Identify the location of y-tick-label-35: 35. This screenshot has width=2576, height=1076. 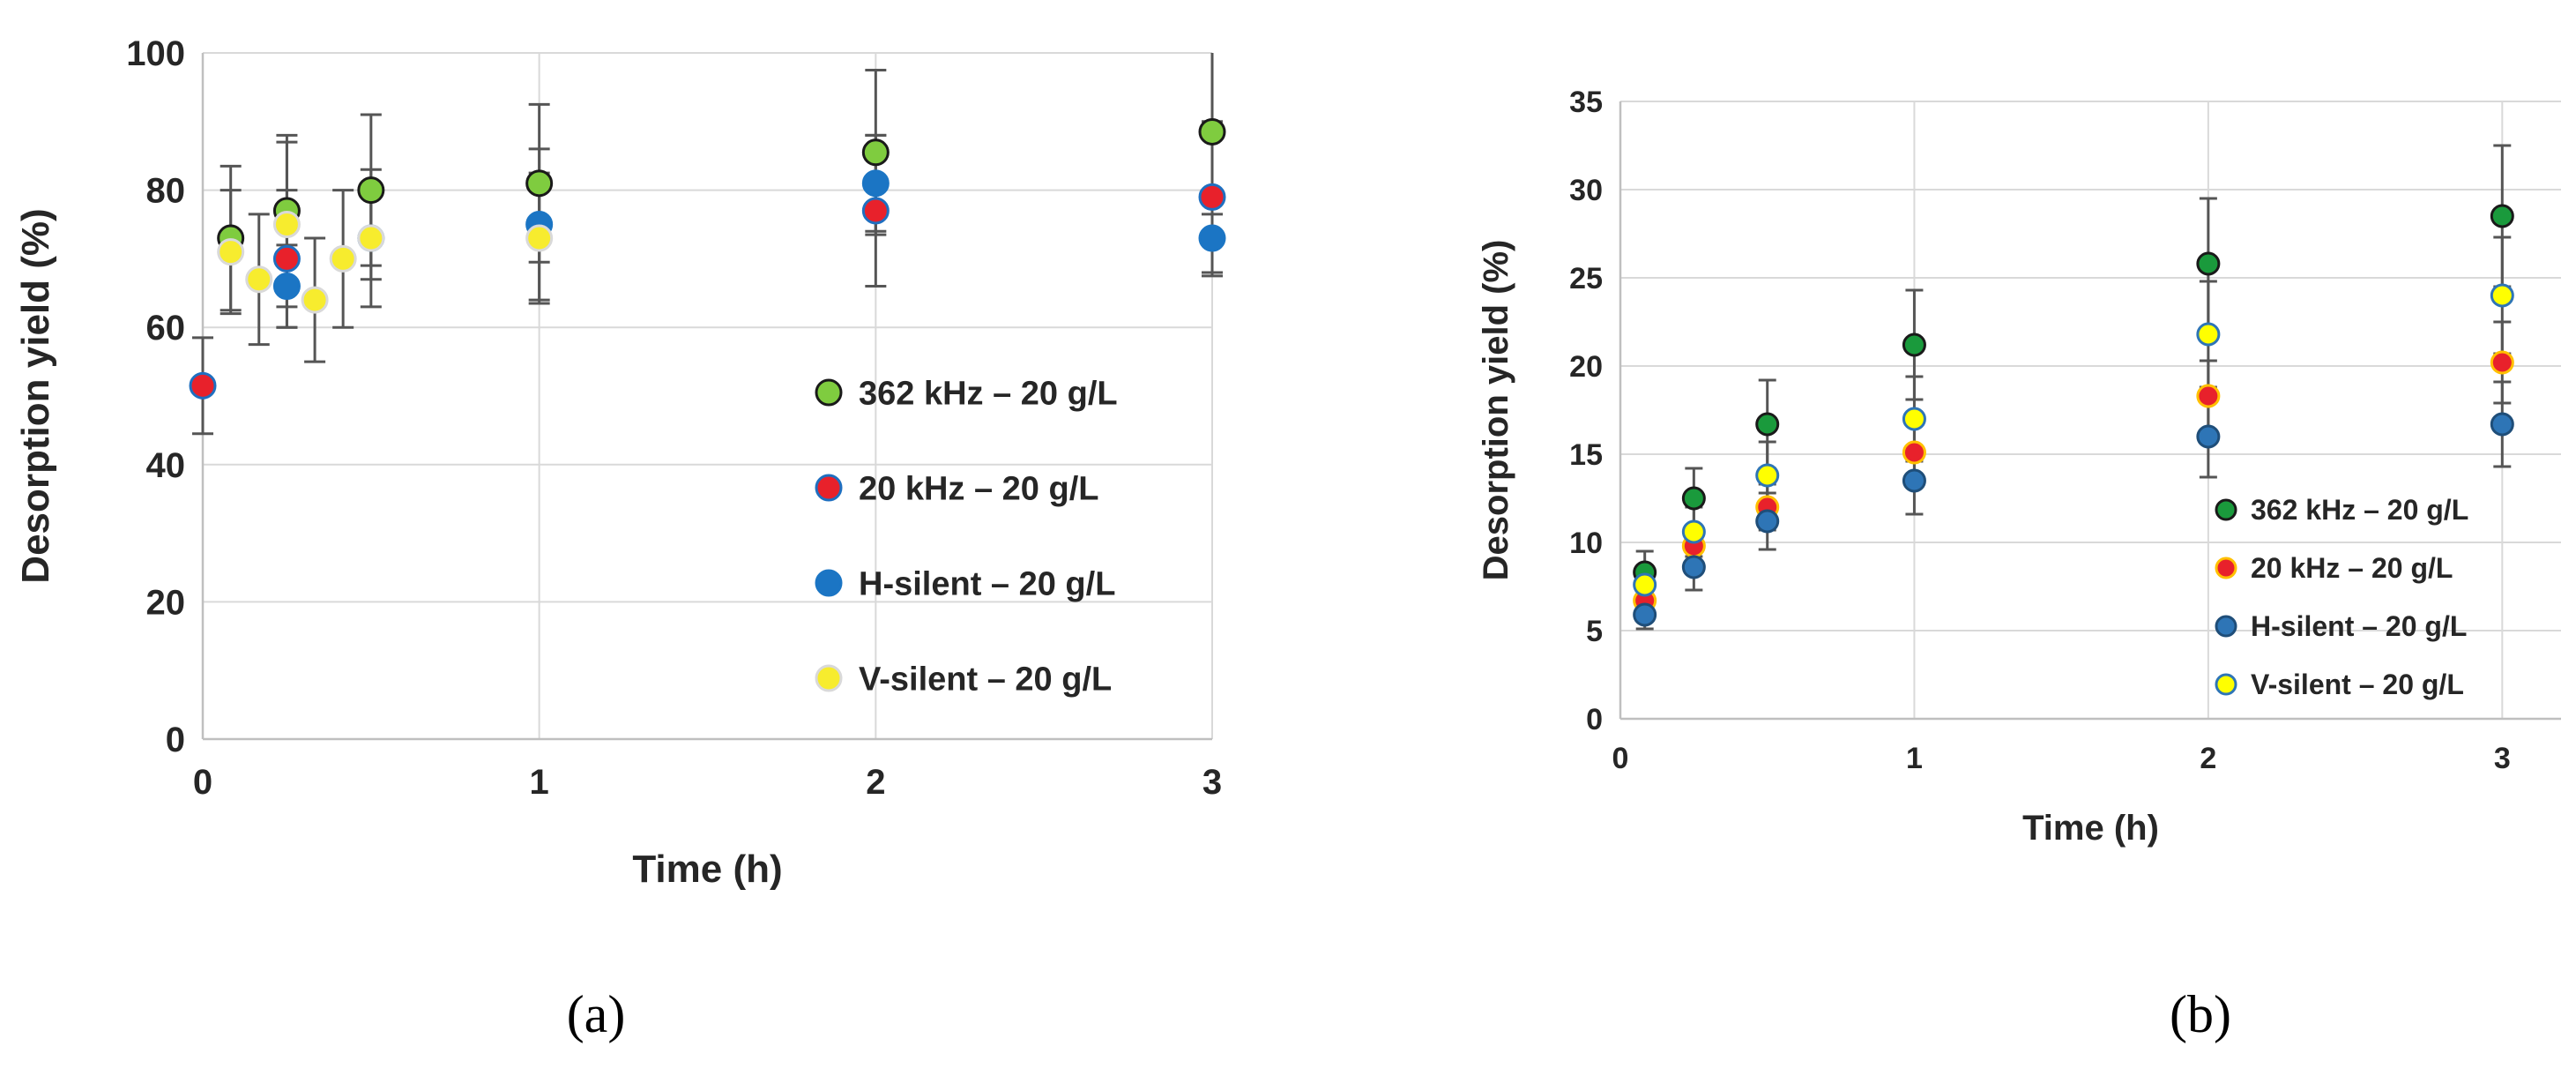
(1586, 102).